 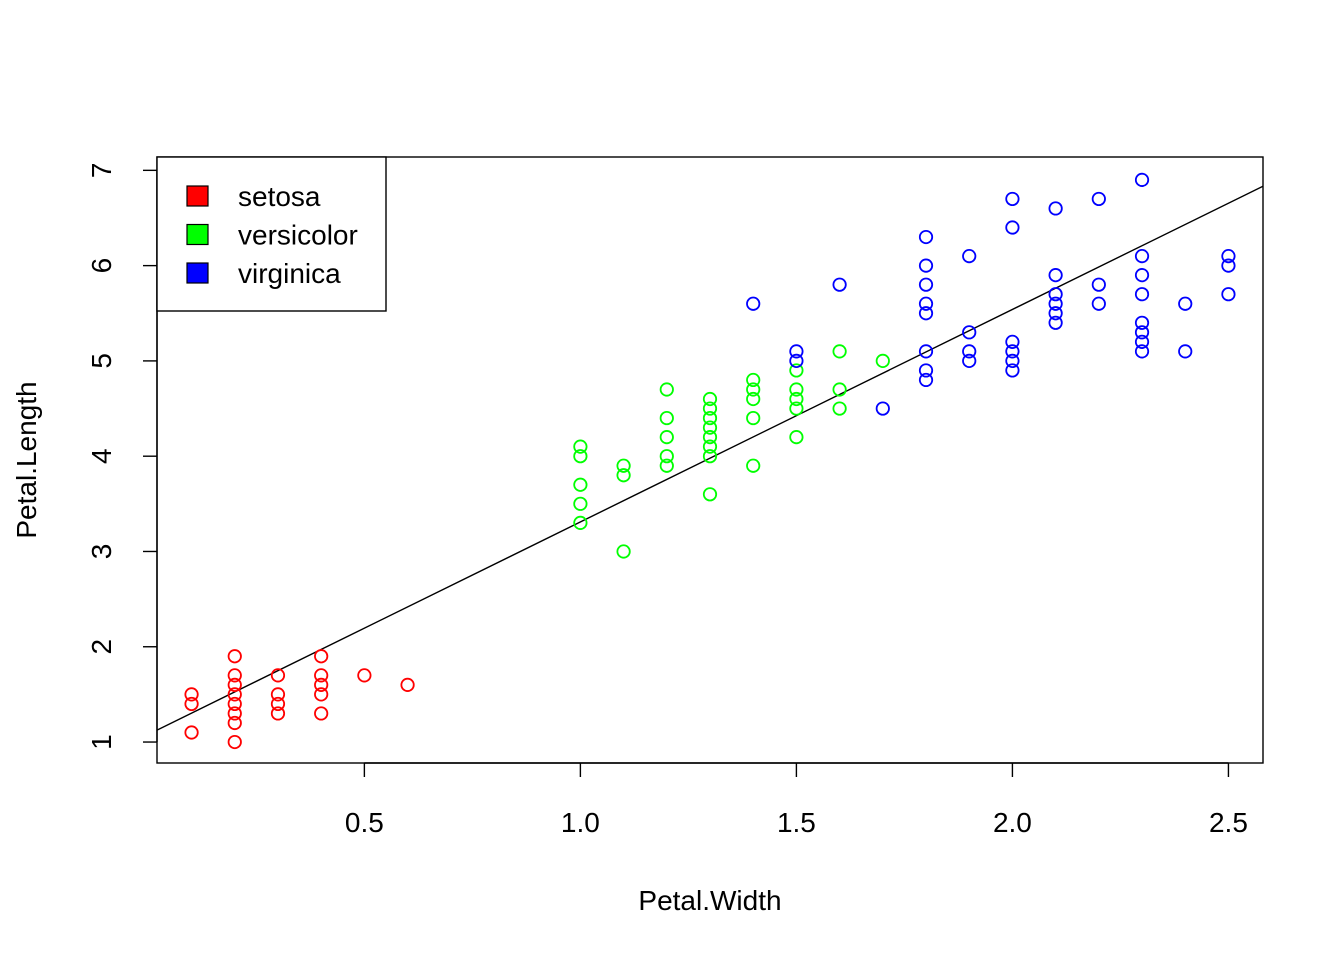 What do you see at coordinates (101, 361) in the screenshot?
I see `y-tick-label: 5` at bounding box center [101, 361].